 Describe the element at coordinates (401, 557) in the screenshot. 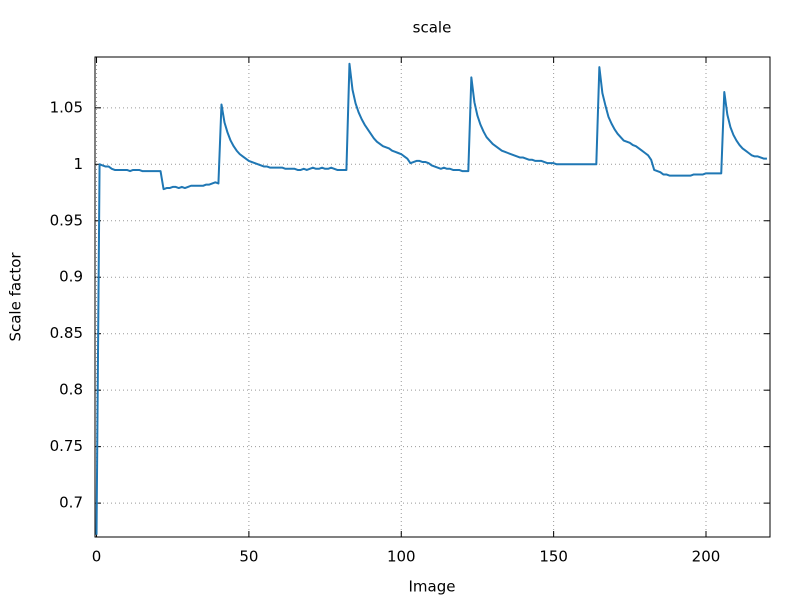

I see `x-tick-label: 100` at that location.